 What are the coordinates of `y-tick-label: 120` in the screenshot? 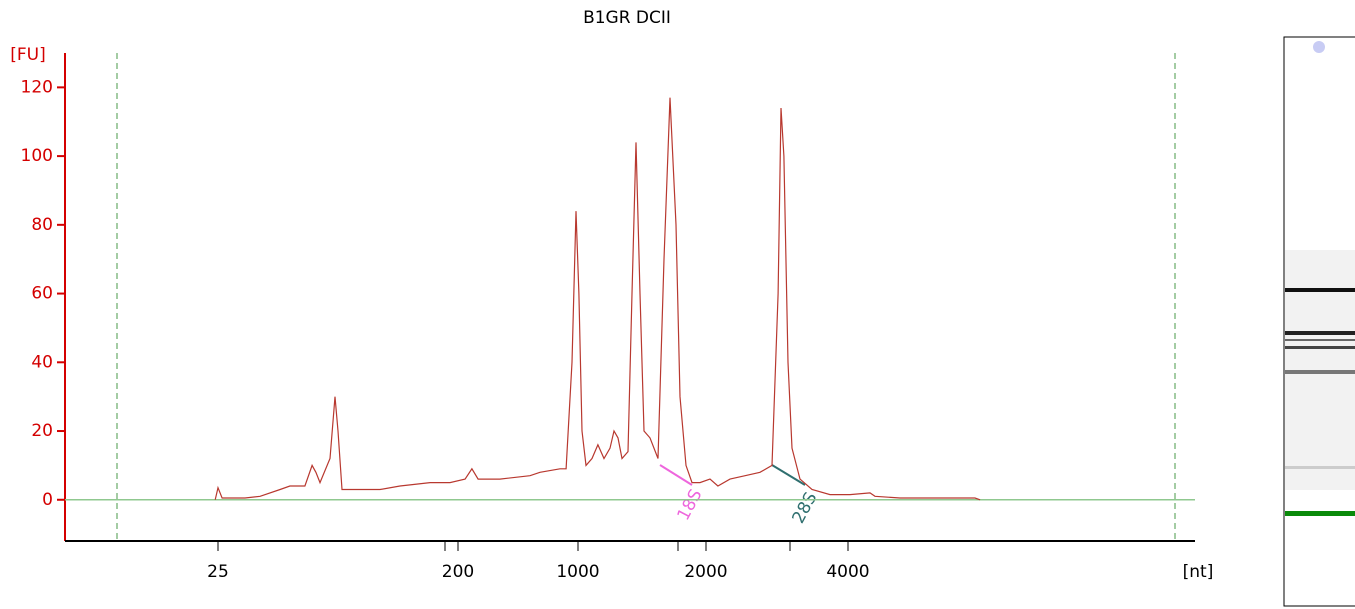 It's located at (37, 87).